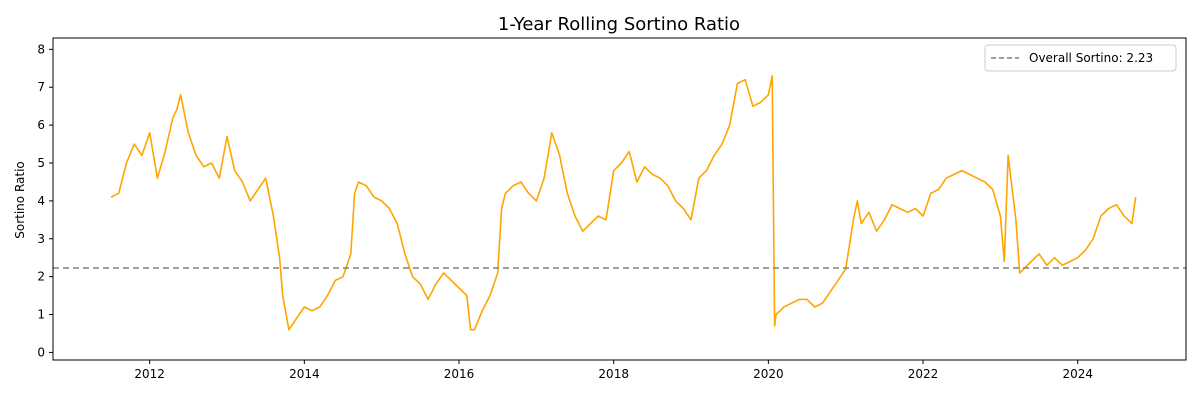 This screenshot has width=1200, height=400. Describe the element at coordinates (41, 315) in the screenshot. I see `y-tick-label: 1` at that location.